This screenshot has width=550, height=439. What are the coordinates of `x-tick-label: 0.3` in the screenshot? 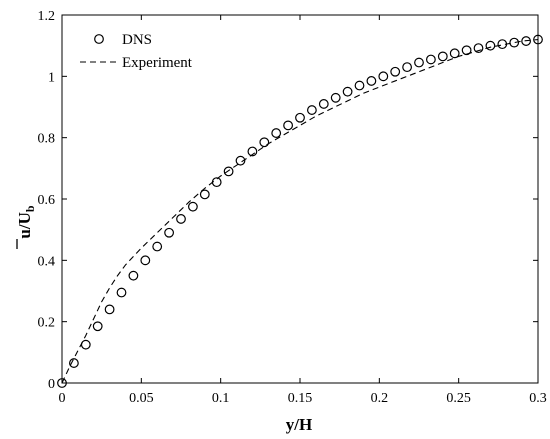 It's located at (538, 398).